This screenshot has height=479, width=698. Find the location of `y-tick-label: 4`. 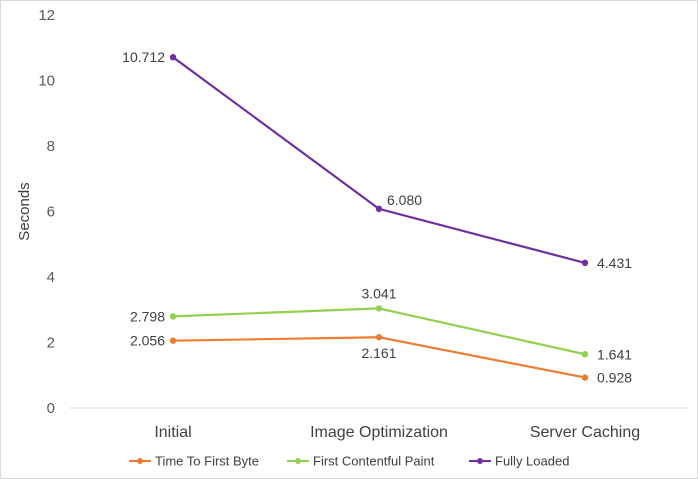

y-tick-label: 4 is located at coordinates (51, 277).